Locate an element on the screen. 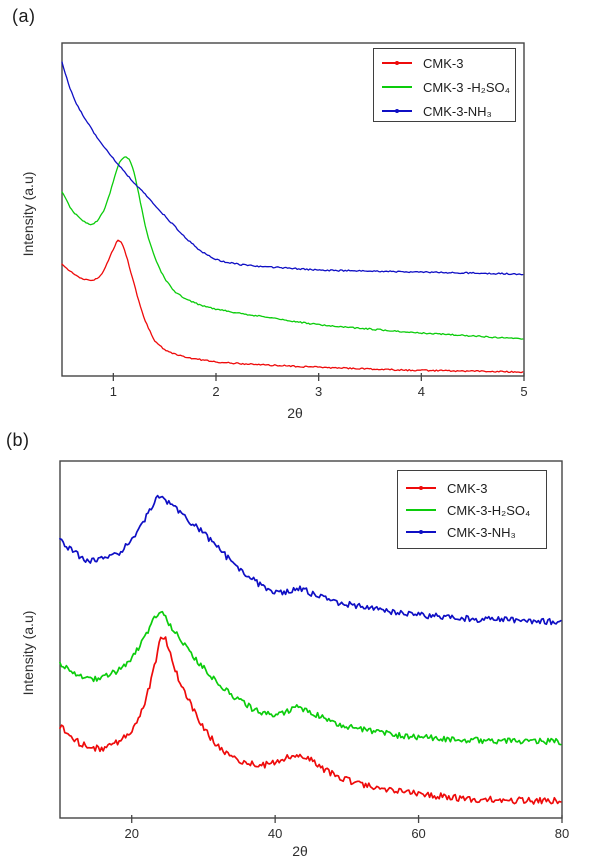 The height and width of the screenshot is (864, 600). legend-label: CMK-3 -H₂SO₄ is located at coordinates (466, 87).